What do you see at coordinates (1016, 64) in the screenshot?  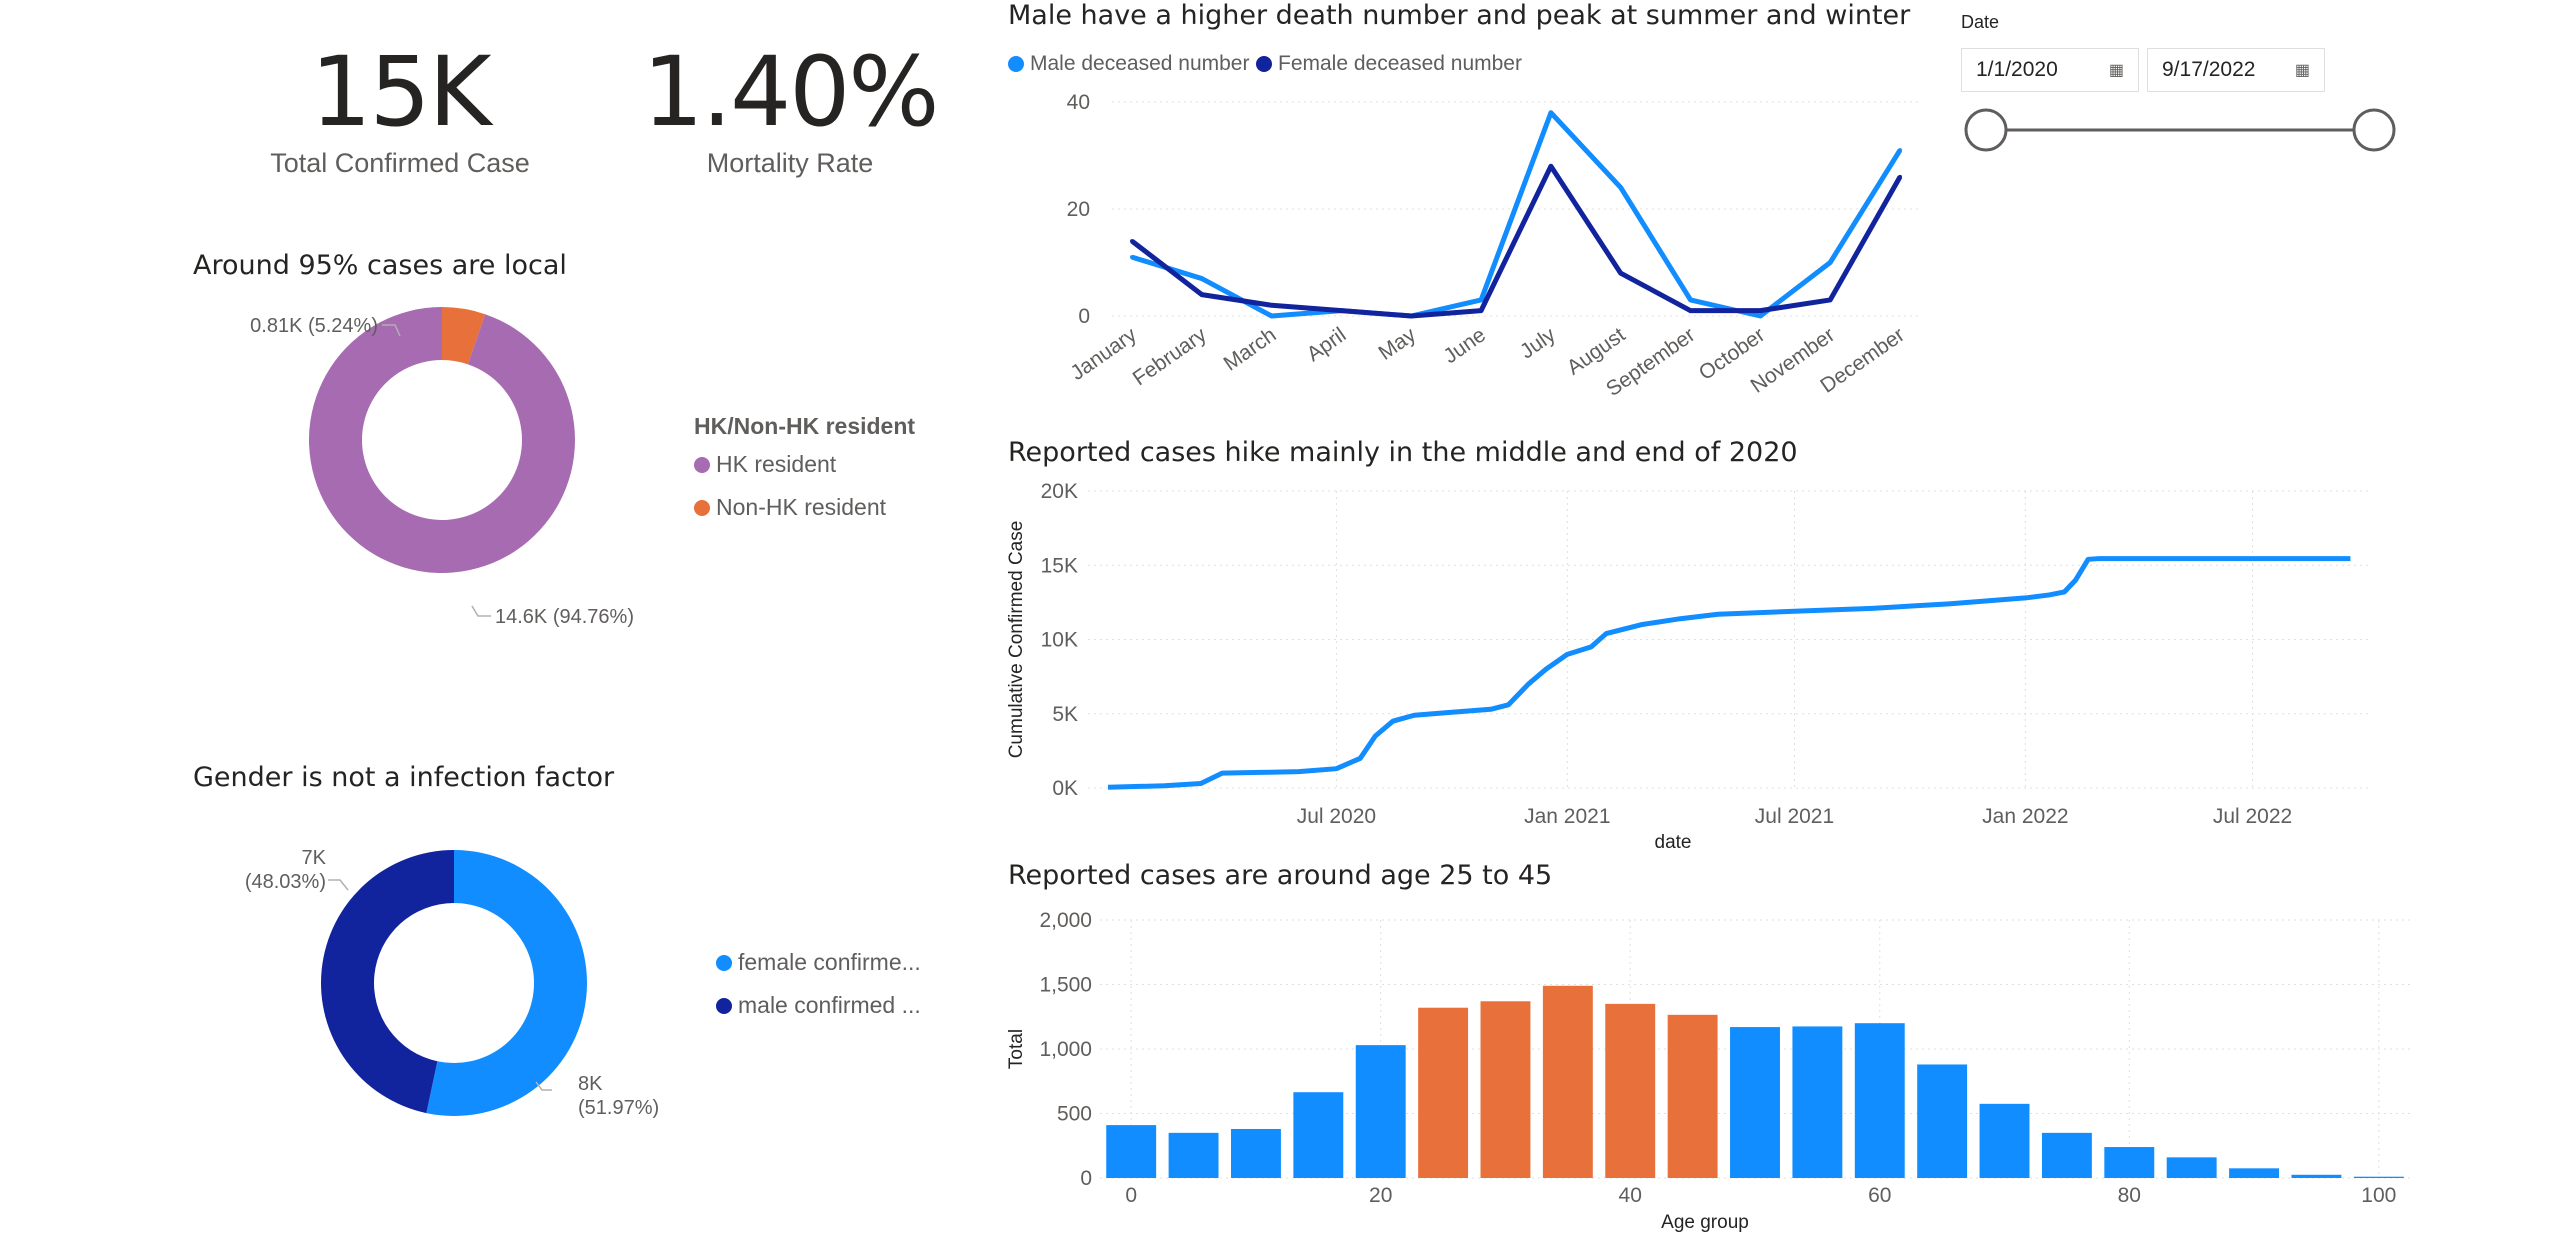 I see `male-deceased-color-dot` at bounding box center [1016, 64].